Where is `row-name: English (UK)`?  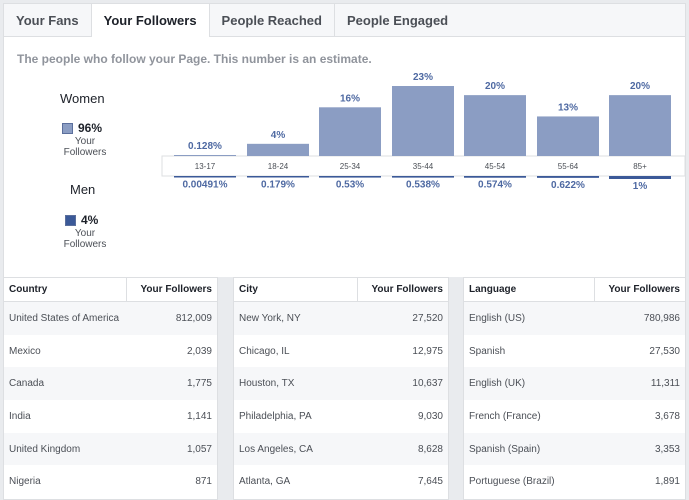
row-name: English (UK) is located at coordinates (497, 384).